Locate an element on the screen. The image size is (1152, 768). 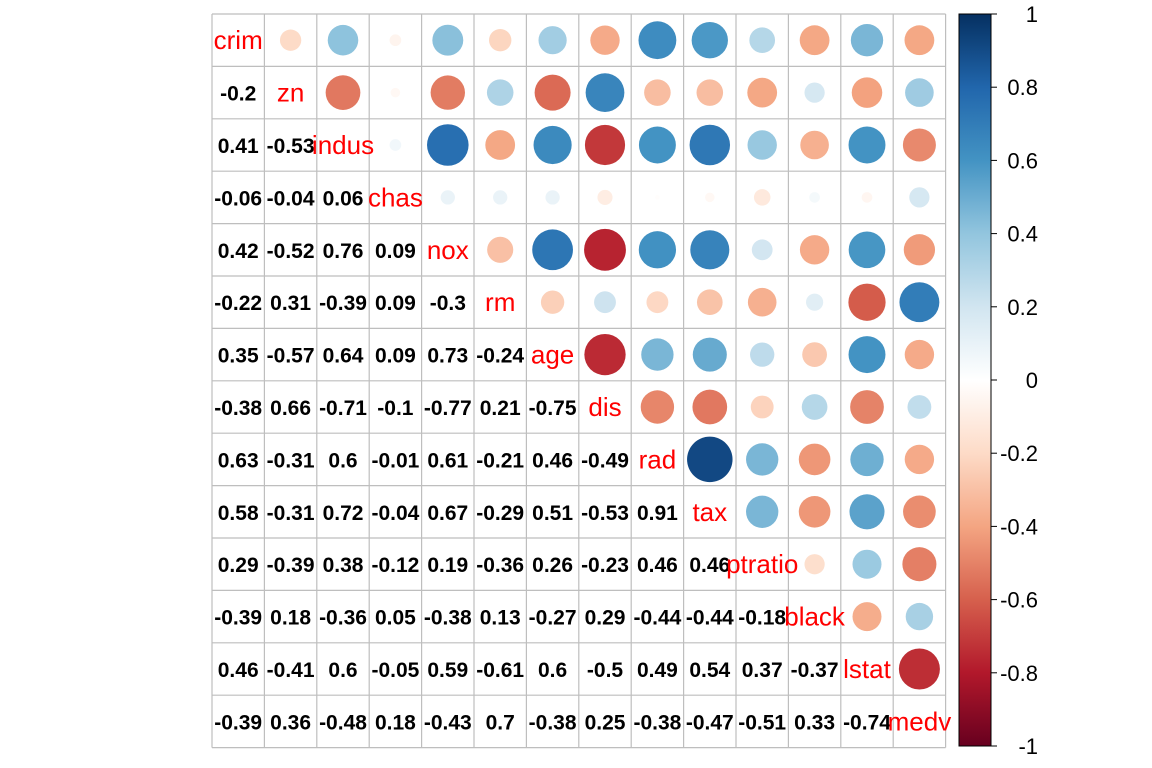
corr-value-rad-crim: 0.63 is located at coordinates (238, 460).